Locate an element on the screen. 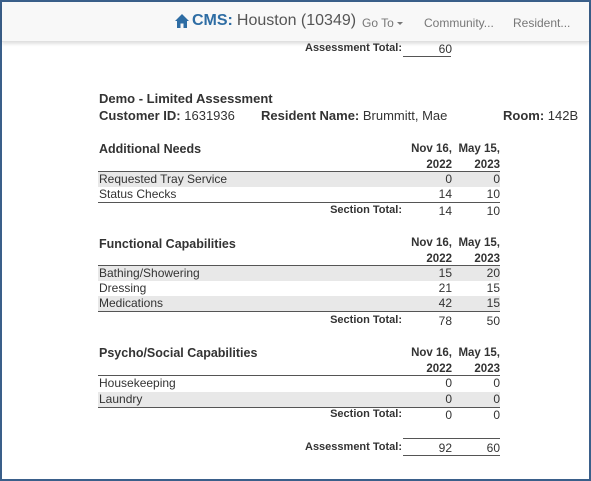 The image size is (591, 481). brand-location: Houston (10349) is located at coordinates (296, 20).